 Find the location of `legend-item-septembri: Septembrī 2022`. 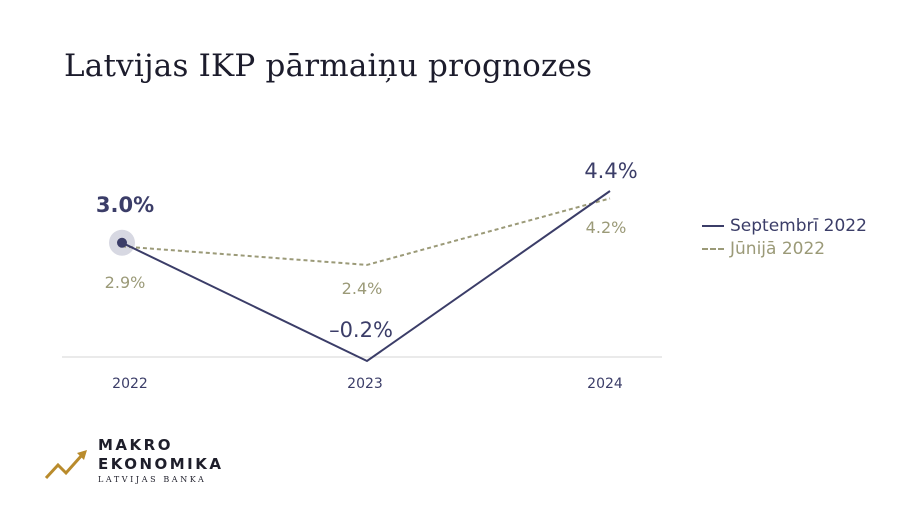

legend-item-septembri: Septembrī 2022 is located at coordinates (784, 225).